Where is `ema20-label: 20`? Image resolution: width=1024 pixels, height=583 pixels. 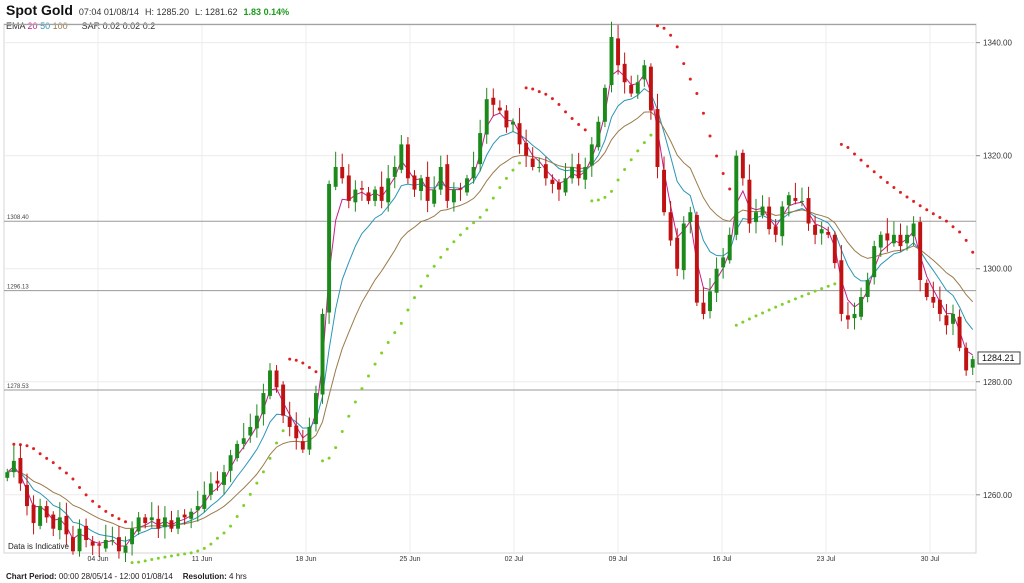 ema20-label: 20 is located at coordinates (32, 26).